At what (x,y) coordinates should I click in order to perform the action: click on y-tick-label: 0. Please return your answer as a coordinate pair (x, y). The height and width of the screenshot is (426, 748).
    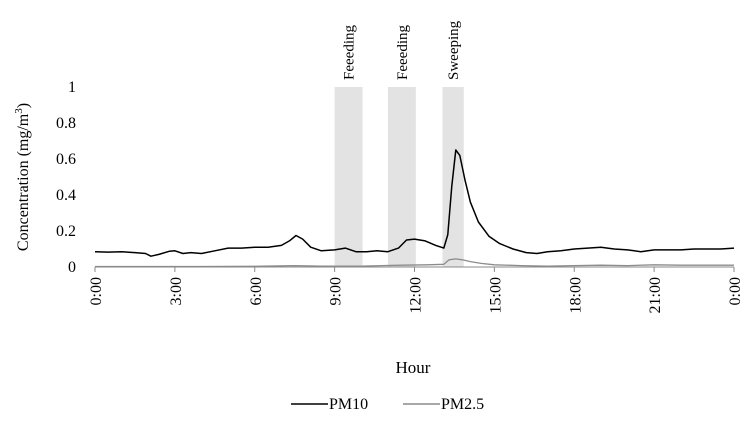
    Looking at the image, I should click on (72, 267).